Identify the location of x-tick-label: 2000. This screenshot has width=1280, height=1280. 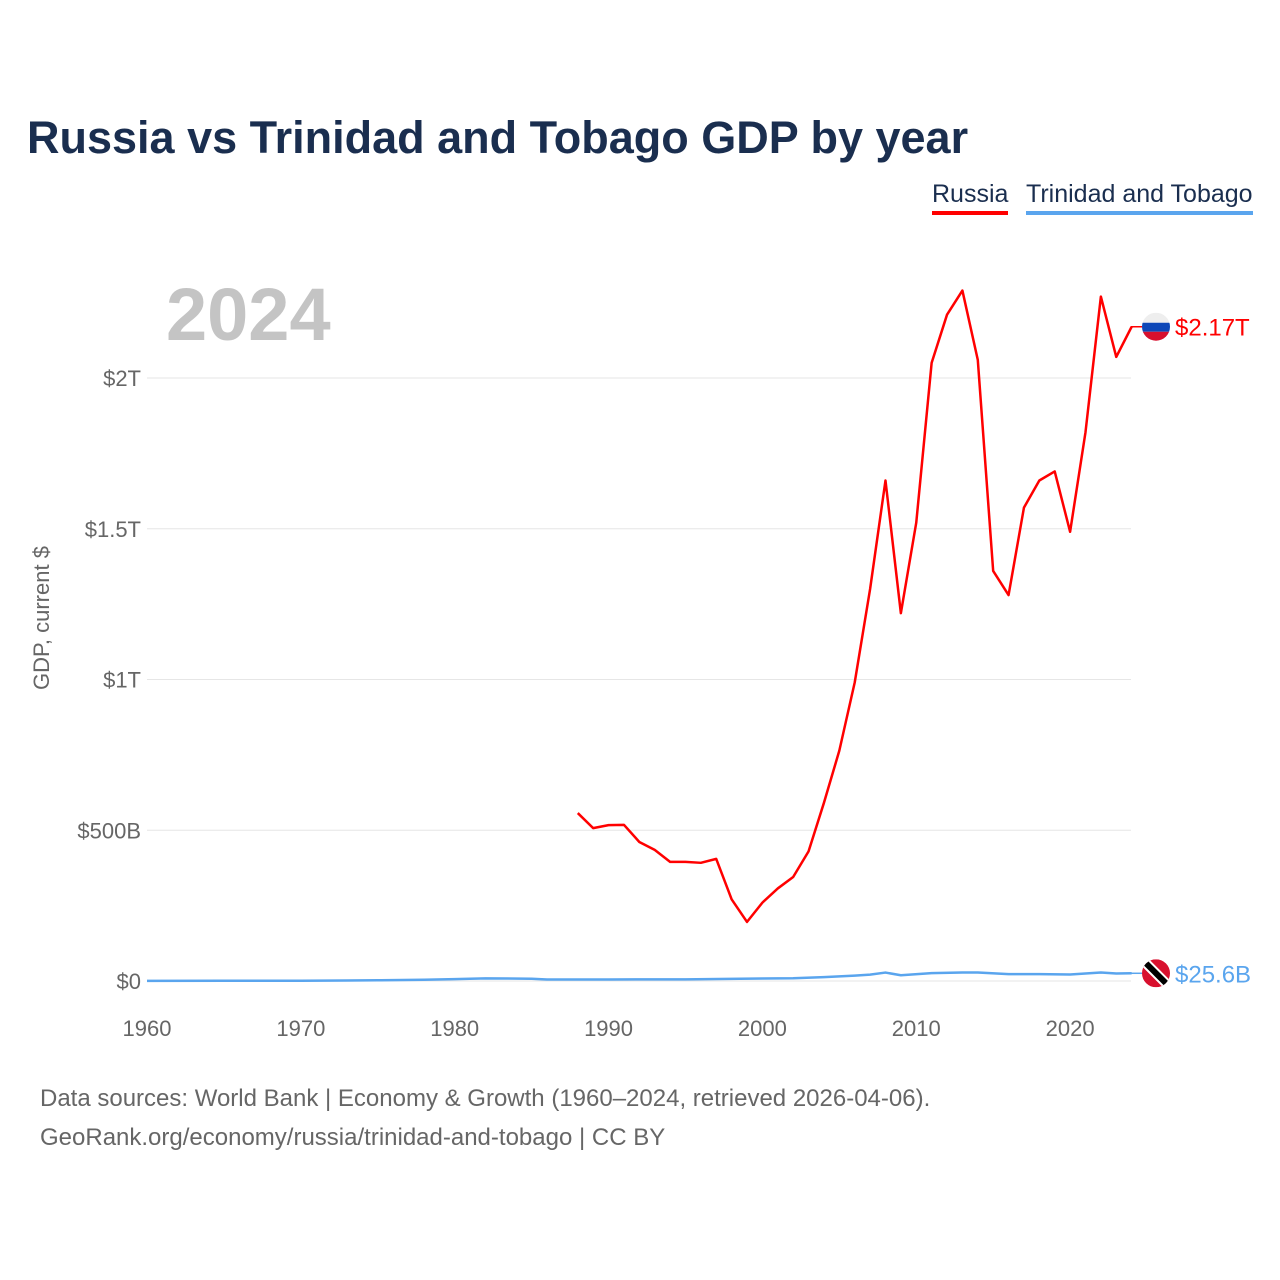
(762, 1028).